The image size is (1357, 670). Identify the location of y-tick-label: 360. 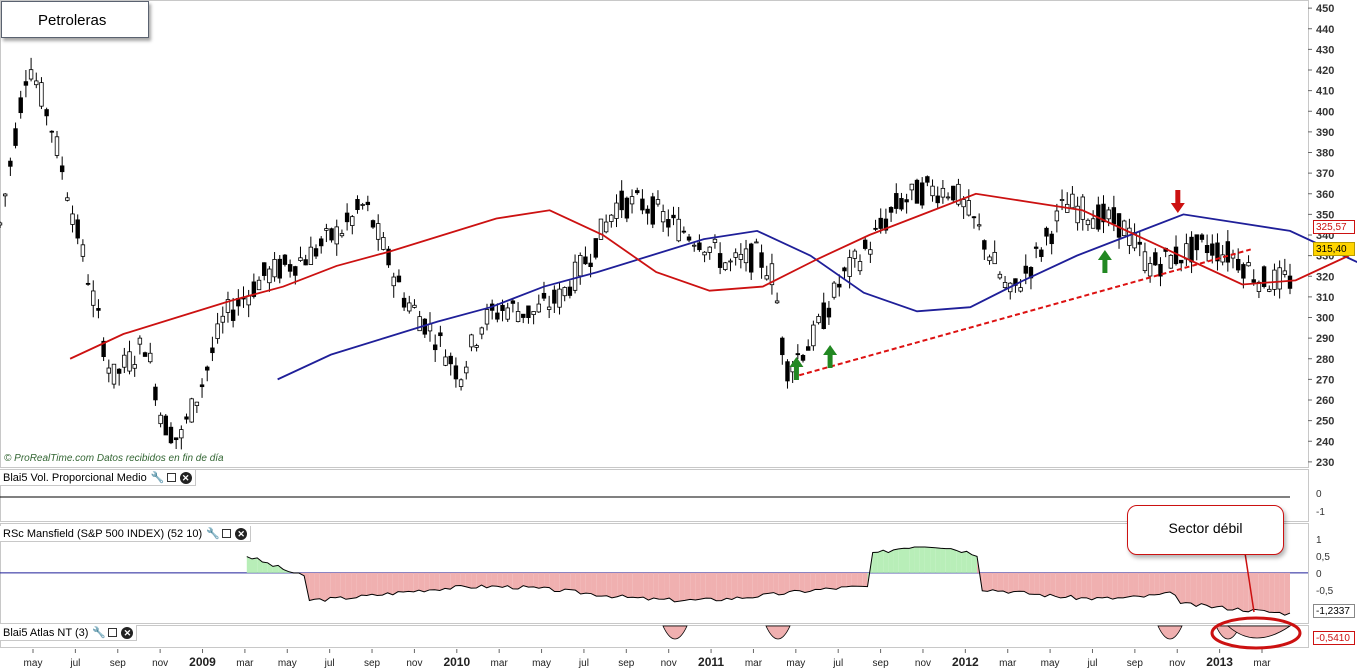
(1325, 195).